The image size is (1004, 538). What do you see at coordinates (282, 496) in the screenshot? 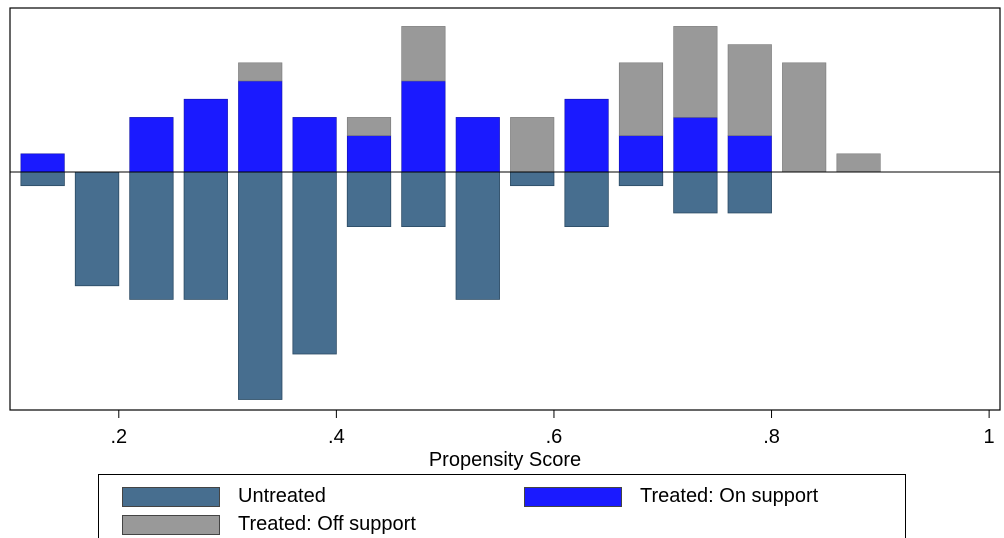
I see `legend-label-untreated: Untreated` at bounding box center [282, 496].